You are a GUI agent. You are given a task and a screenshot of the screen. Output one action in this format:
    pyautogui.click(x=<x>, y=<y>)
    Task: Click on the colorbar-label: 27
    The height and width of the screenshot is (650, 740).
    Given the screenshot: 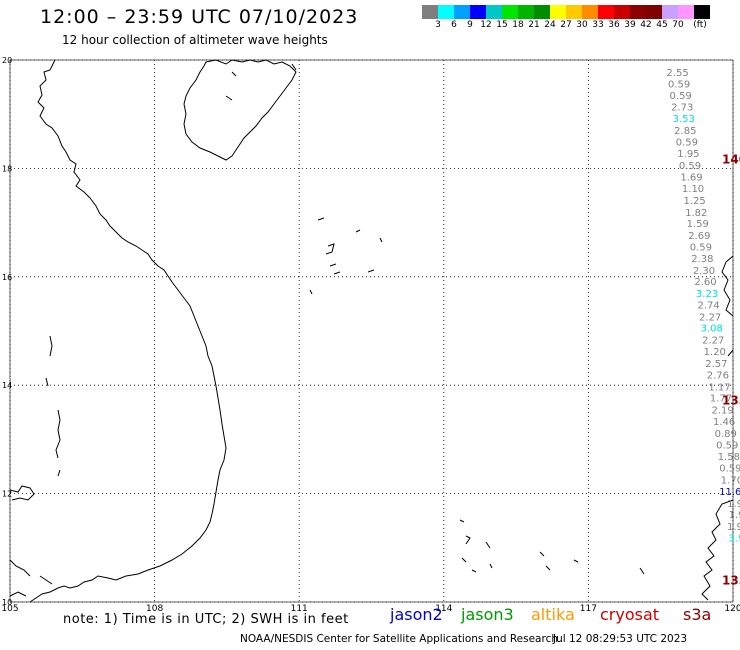 What is the action you would take?
    pyautogui.click(x=566, y=25)
    